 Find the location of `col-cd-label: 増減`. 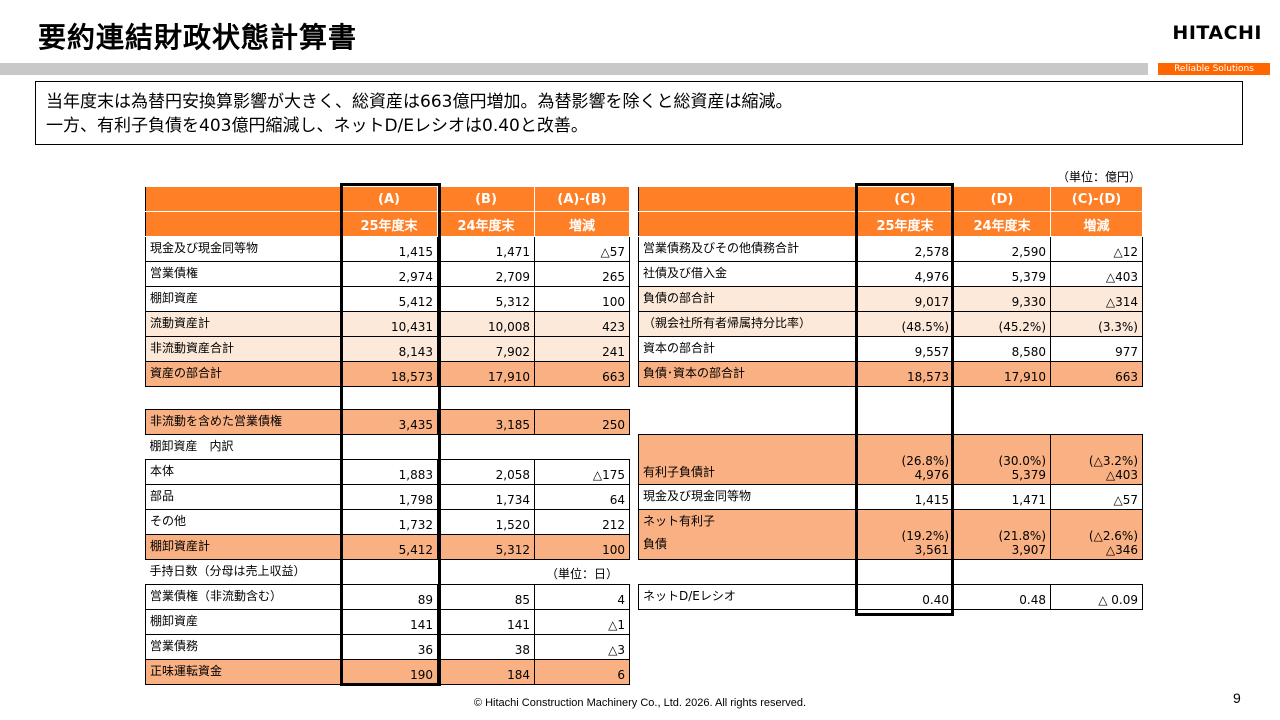

col-cd-label: 増減 is located at coordinates (1096, 224).